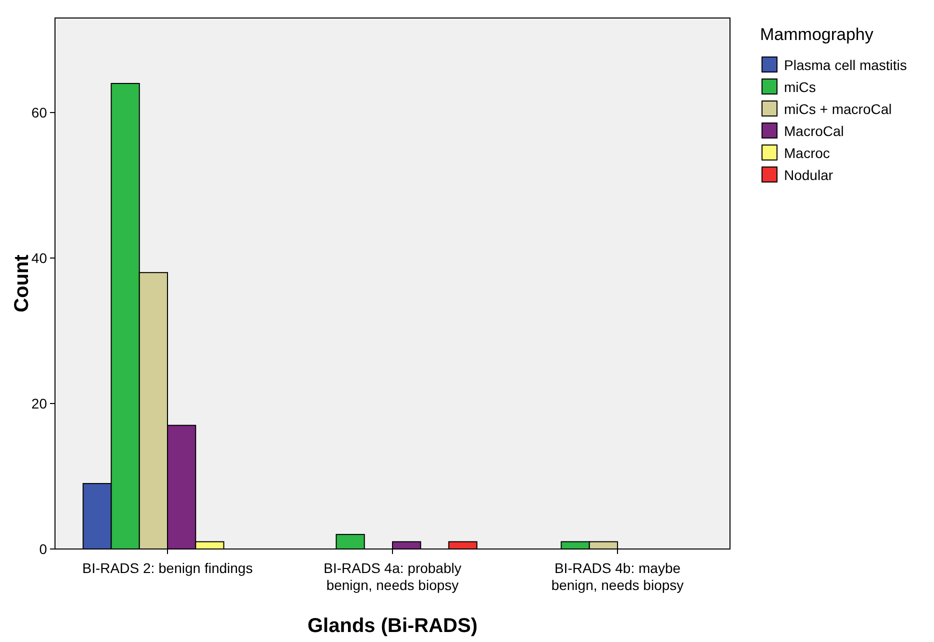 This screenshot has width=934, height=642. Describe the element at coordinates (393, 626) in the screenshot. I see `x-axis-title: Glands (Bi-RADS)` at that location.